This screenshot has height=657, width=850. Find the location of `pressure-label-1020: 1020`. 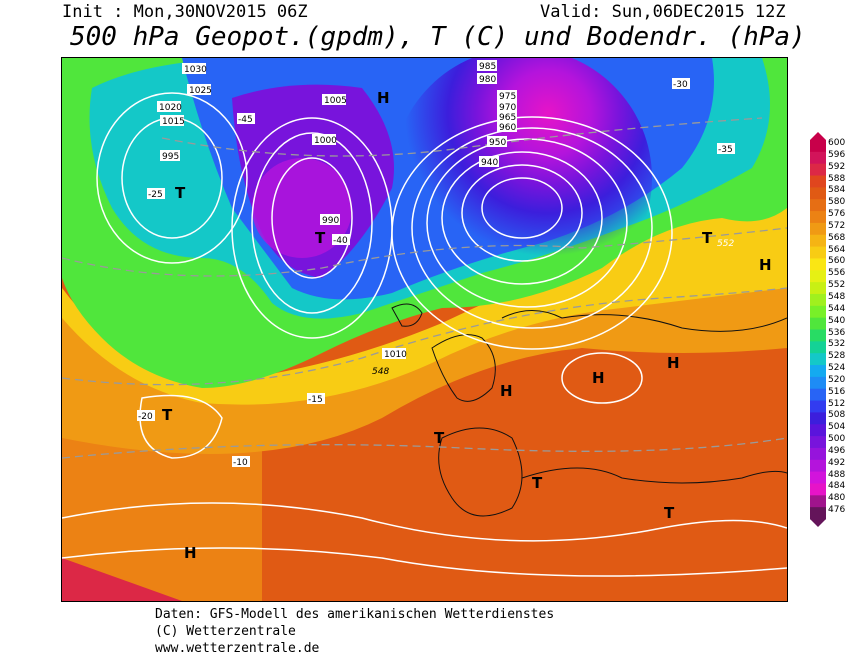

pressure-label-1020: 1020 is located at coordinates (169, 107).